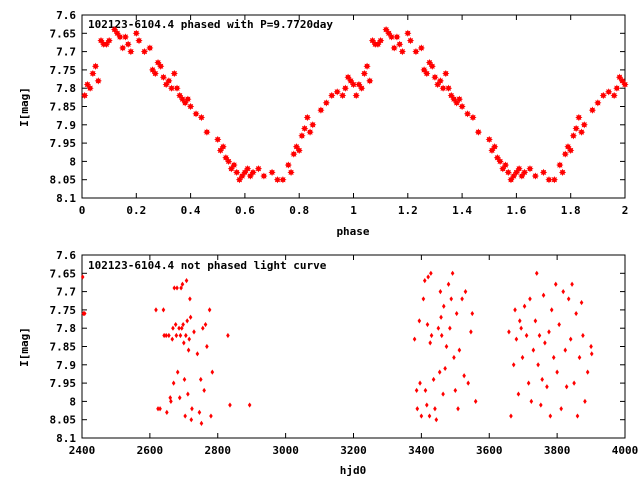  What do you see at coordinates (150, 450) in the screenshot?
I see `x-tick-label: 2600` at bounding box center [150, 450].